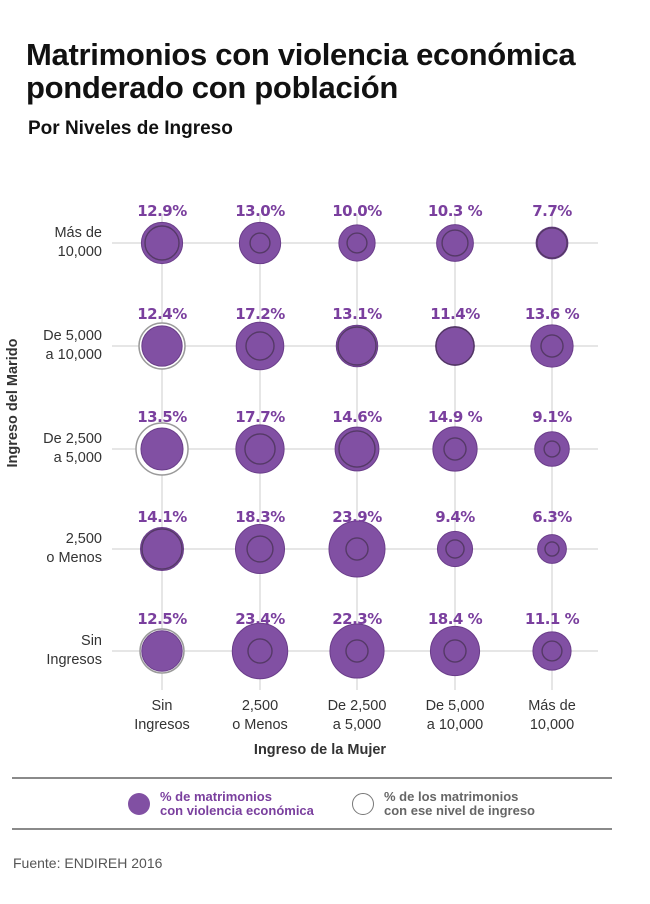 The height and width of the screenshot is (904, 650). I want to click on legend-item-violence: % de matrimonios con violencia económica, so click(221, 804).